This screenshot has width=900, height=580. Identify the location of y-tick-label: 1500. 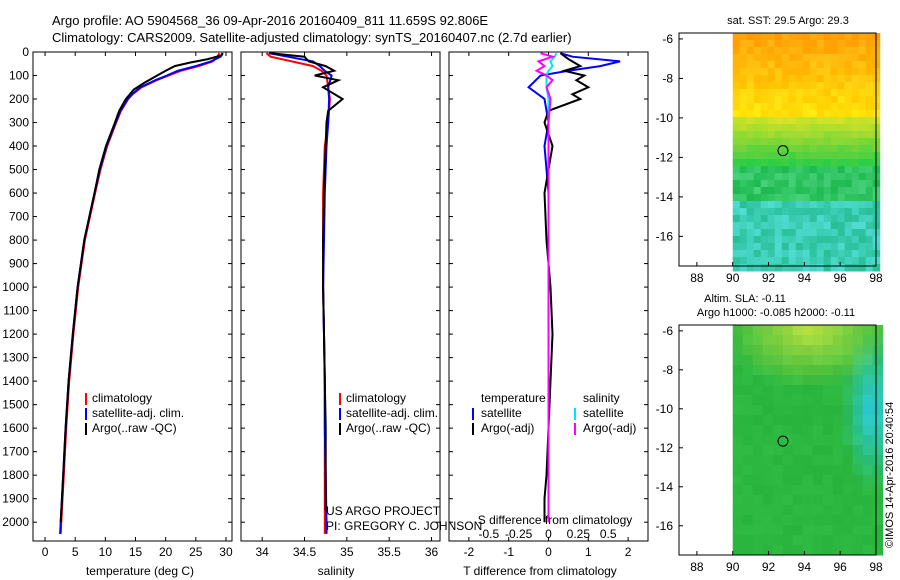
(15, 405).